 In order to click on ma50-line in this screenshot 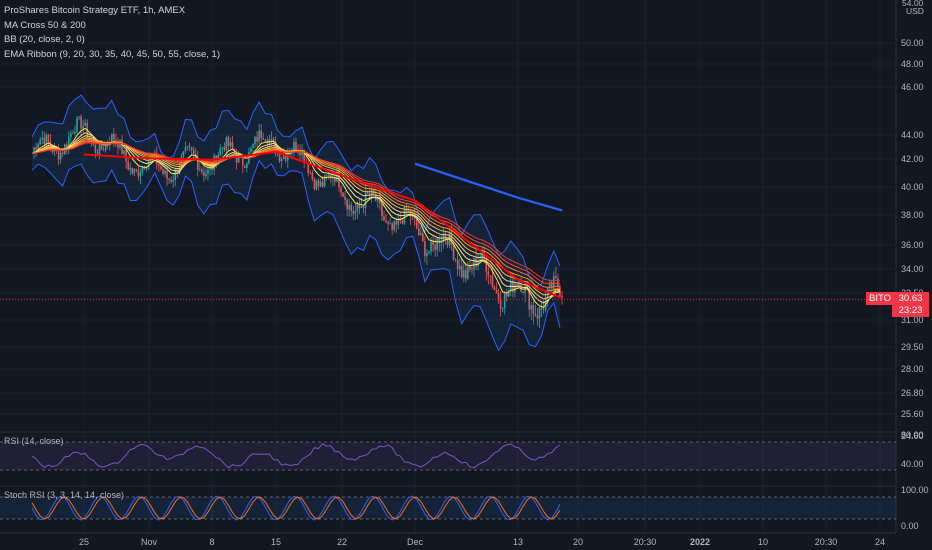, I will do `click(323, 225)`.